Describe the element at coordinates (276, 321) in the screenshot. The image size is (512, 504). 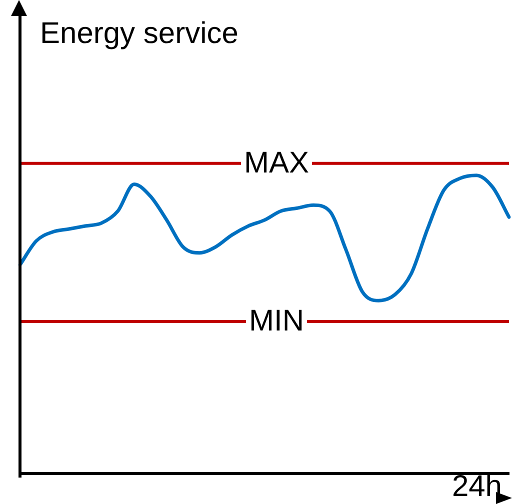
I see `ref-line-label: MIN` at that location.